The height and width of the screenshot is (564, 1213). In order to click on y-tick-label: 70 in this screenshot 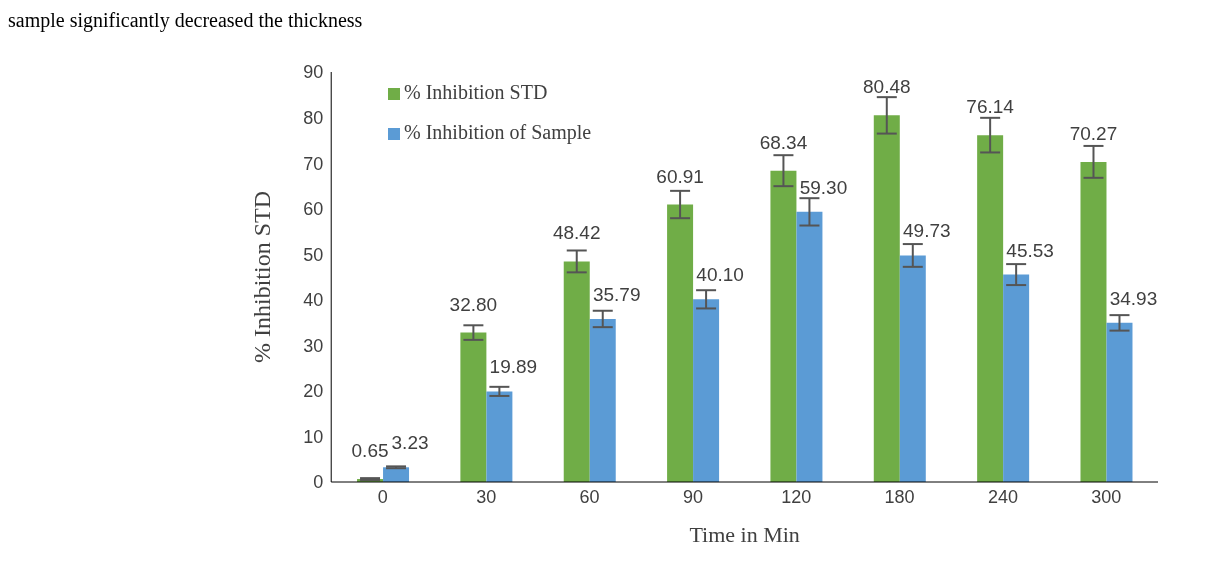, I will do `click(313, 163)`.